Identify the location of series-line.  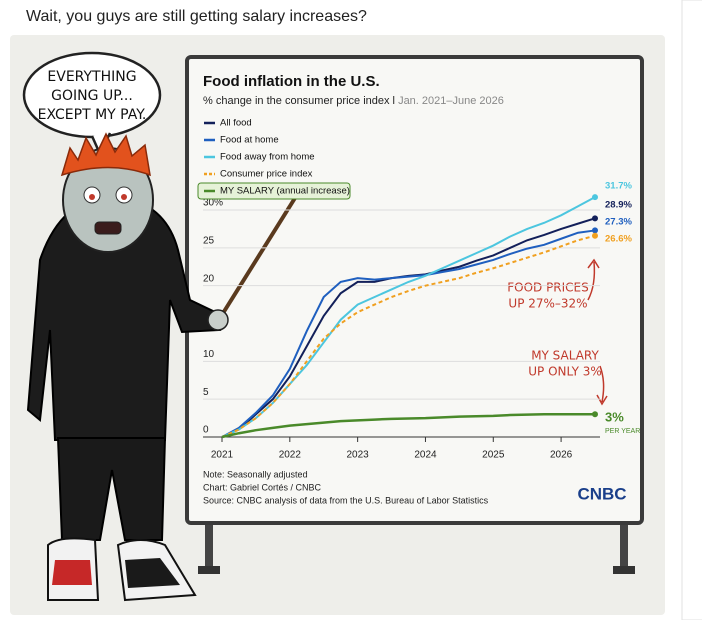
(408, 426).